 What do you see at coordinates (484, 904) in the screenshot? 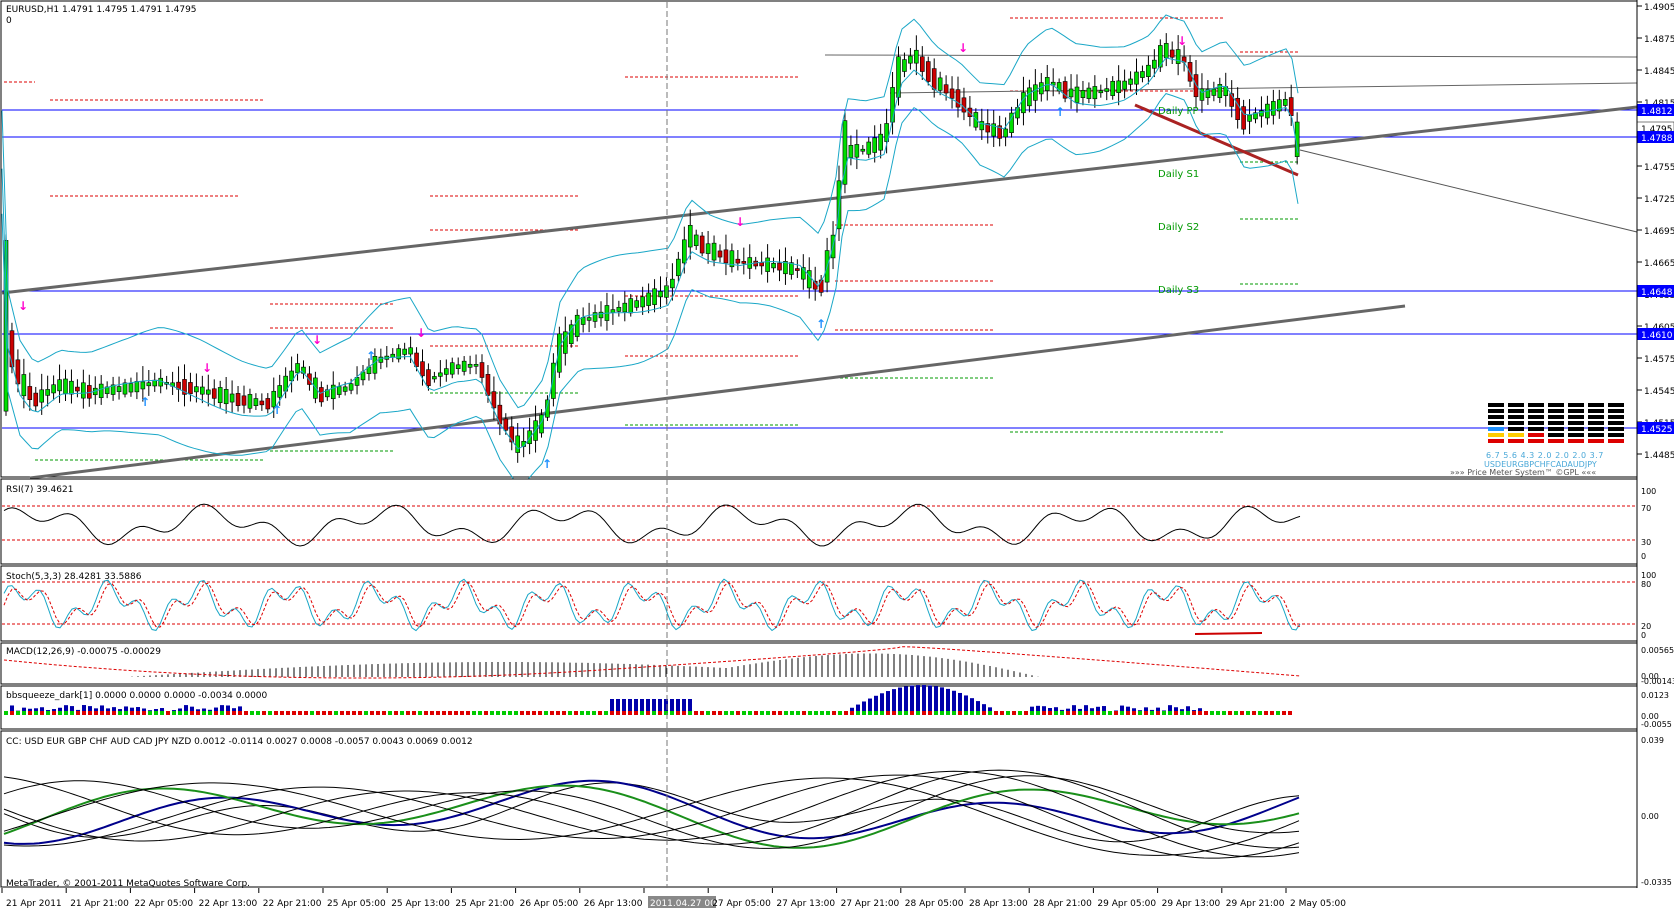
I see `time-label: 25 Apr 21:00` at bounding box center [484, 904].